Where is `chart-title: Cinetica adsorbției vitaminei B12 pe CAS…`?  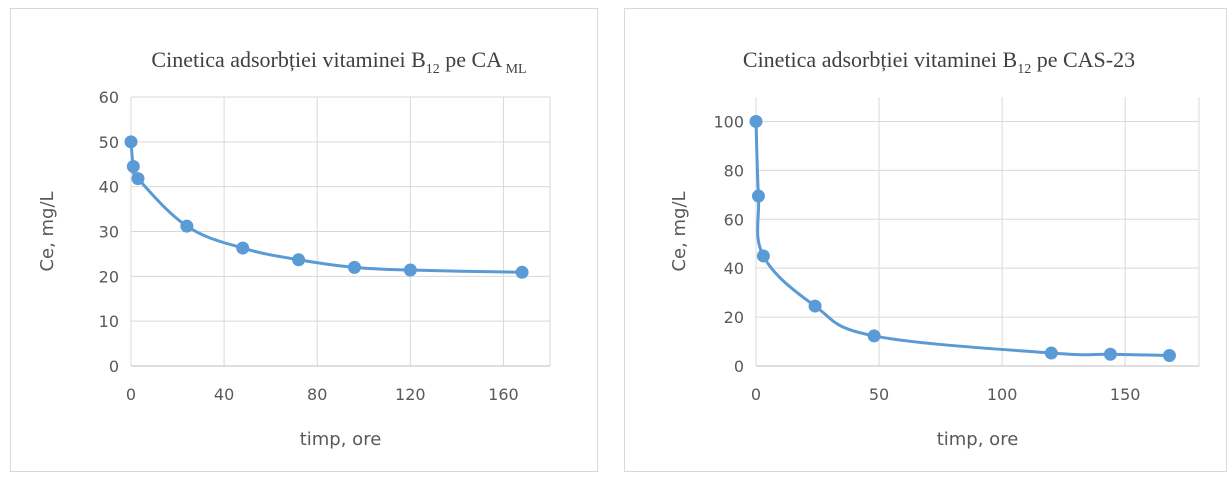 chart-title: Cinetica adsorbției vitaminei B12 pe CAS… is located at coordinates (939, 62).